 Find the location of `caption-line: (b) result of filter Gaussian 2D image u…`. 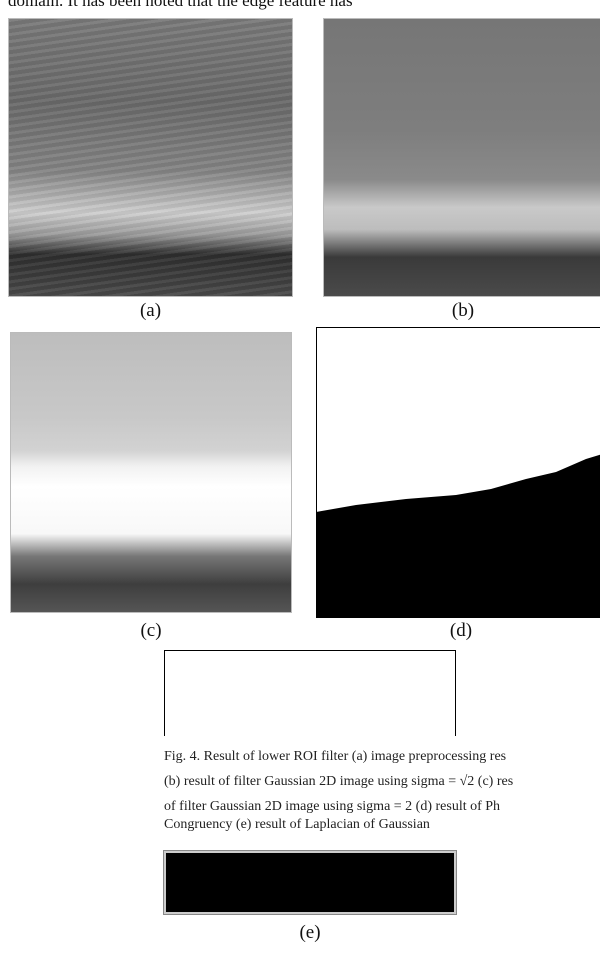

caption-line: (b) result of filter Gaussian 2D image u… is located at coordinates (339, 781).